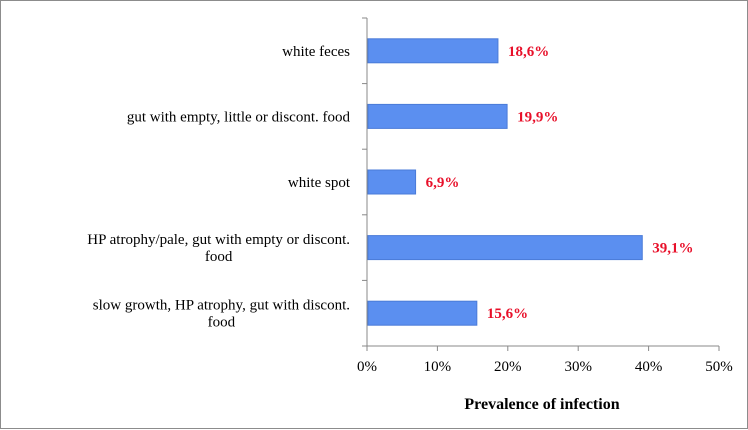  I want to click on x-tick-label: 0%, so click(367, 367).